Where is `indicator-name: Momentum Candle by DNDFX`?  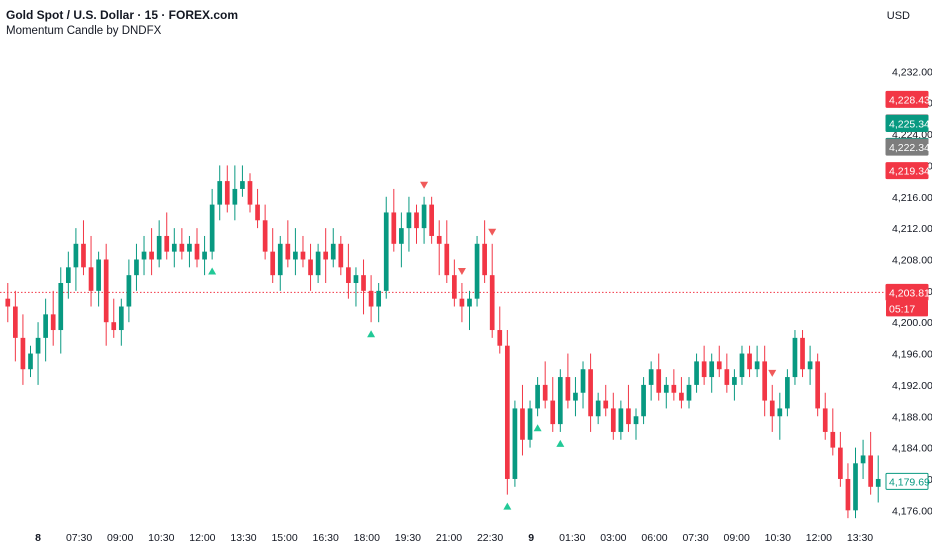 indicator-name: Momentum Candle by DNDFX is located at coordinates (84, 31).